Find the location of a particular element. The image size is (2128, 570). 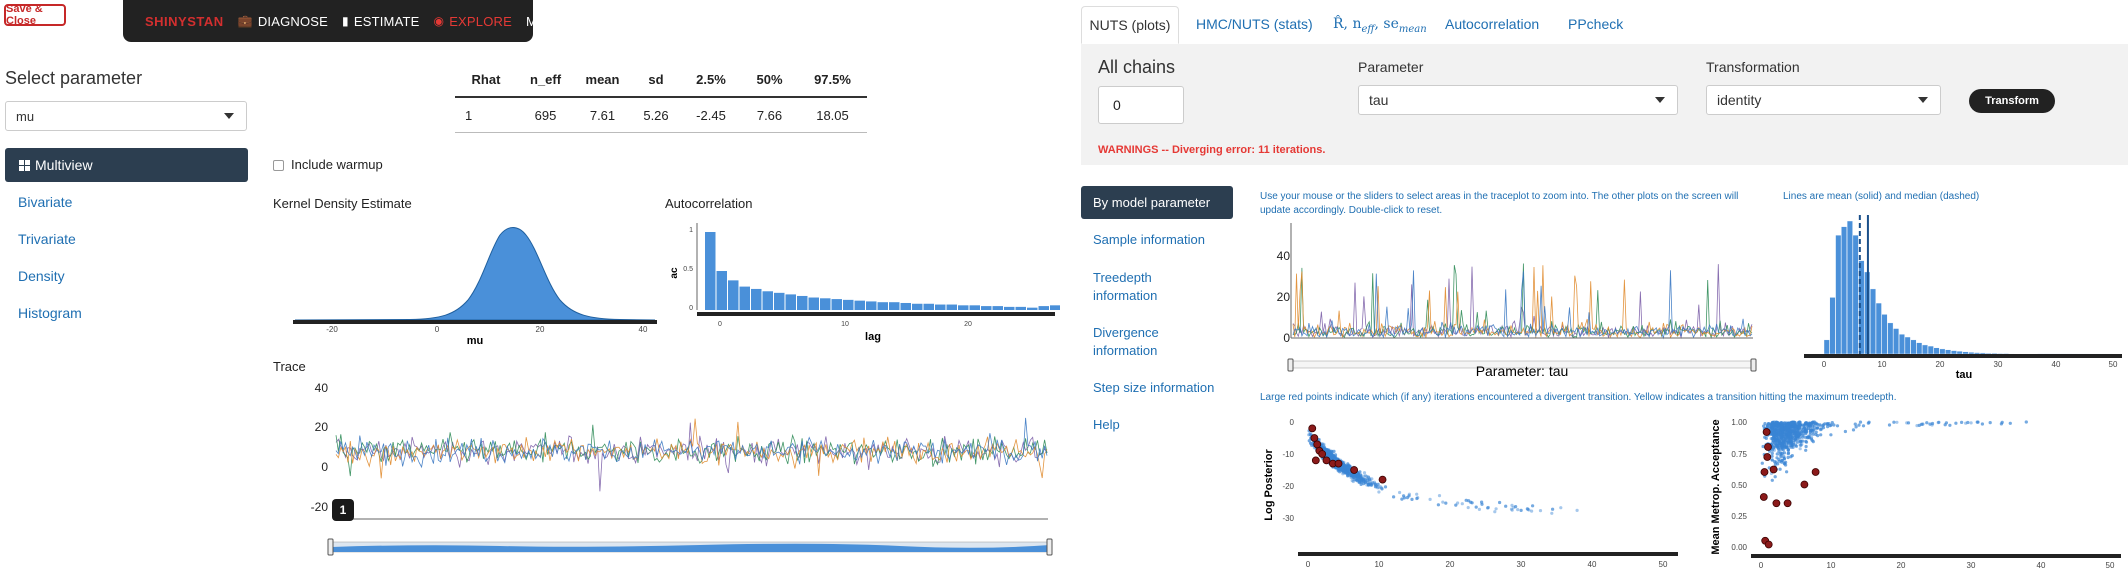

nuts-nav-by-model-parameter: By model parameter is located at coordinates (1157, 202).